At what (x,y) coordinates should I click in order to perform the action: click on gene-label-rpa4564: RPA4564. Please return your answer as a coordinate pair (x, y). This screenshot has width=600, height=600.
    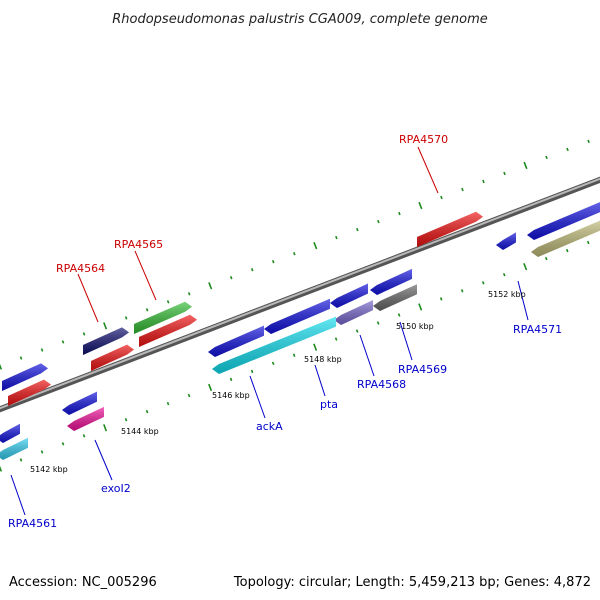
    Looking at the image, I should click on (80, 268).